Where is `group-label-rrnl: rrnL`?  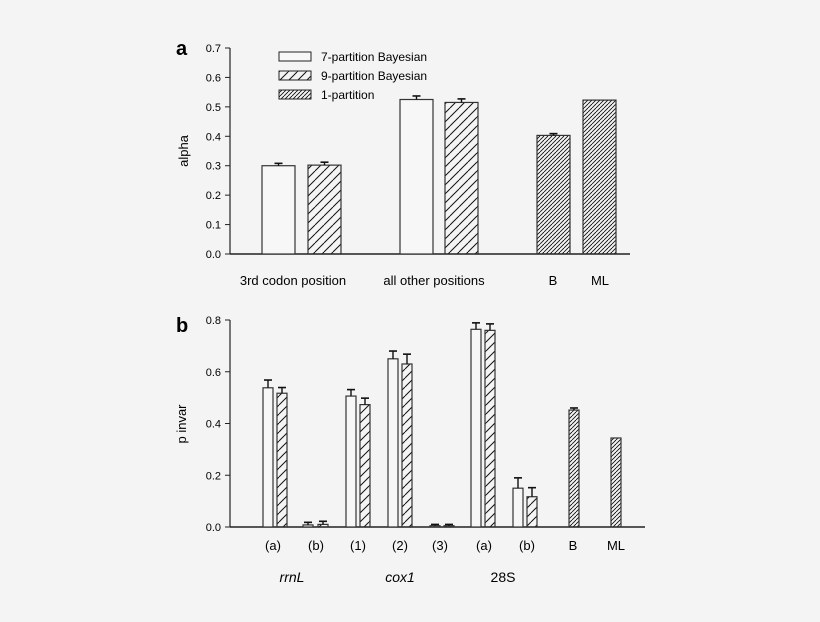 group-label-rrnl: rrnL is located at coordinates (292, 577).